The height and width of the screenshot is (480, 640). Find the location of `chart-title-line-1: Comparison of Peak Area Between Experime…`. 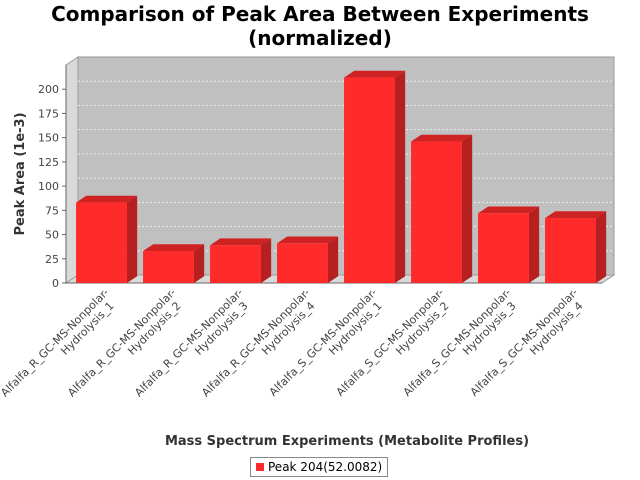

chart-title-line-1: Comparison of Peak Area Between Experime… is located at coordinates (320, 14).